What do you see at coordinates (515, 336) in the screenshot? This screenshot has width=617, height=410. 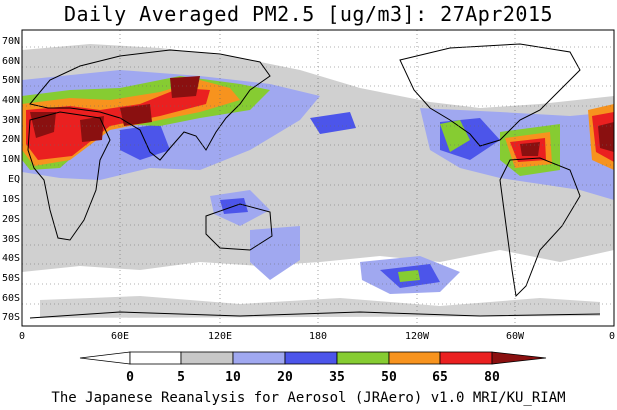 I see `lon-label: 60W` at bounding box center [515, 336].